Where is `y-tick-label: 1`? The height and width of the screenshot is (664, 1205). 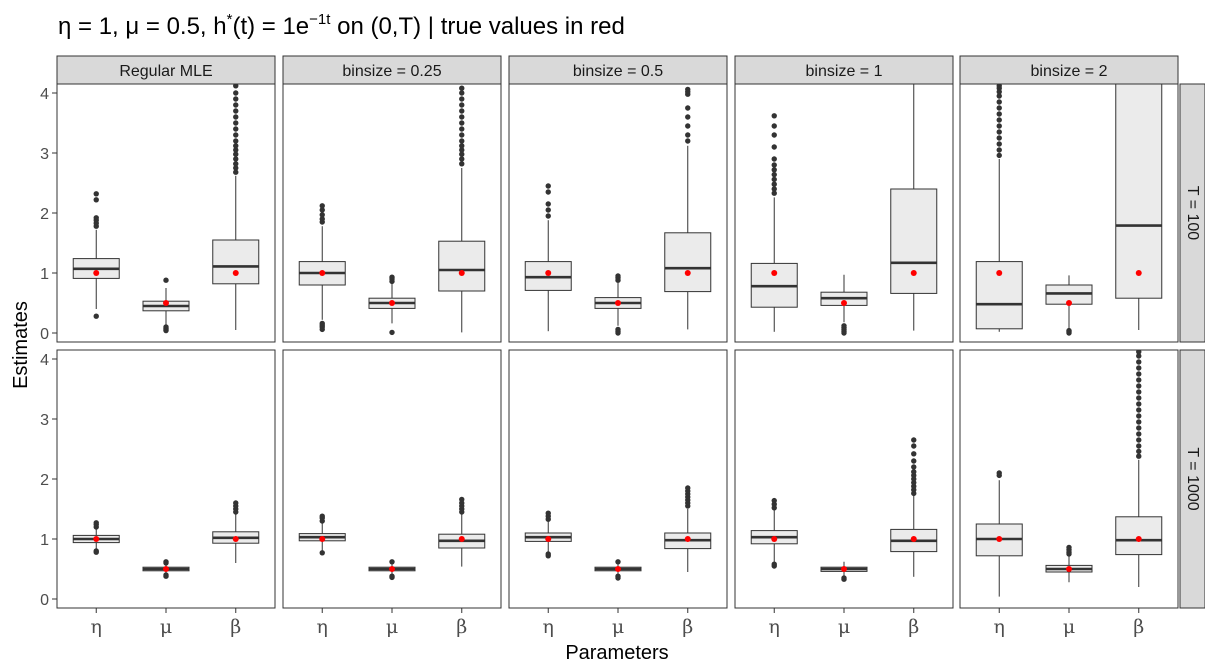
y-tick-label: 1 is located at coordinates (44, 540).